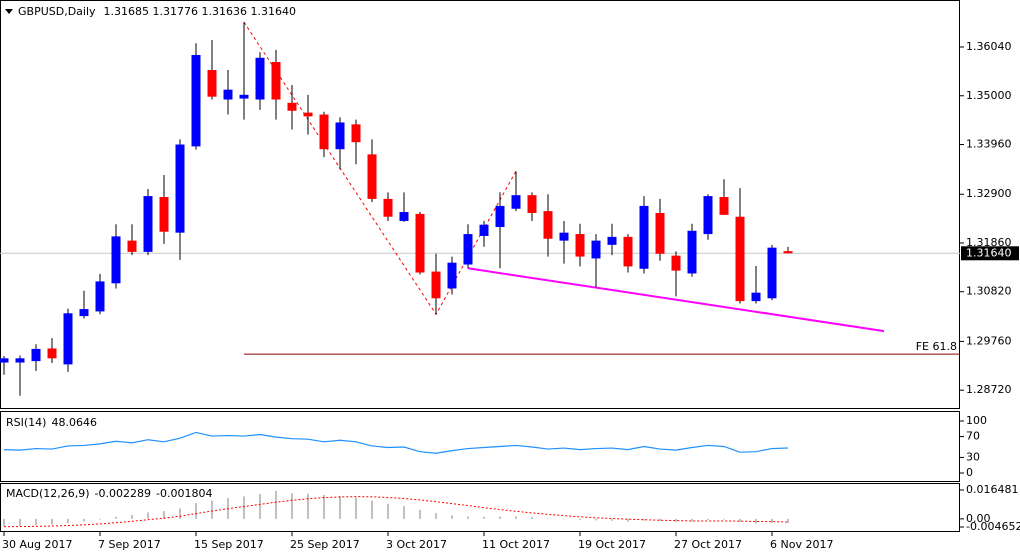 This screenshot has height=556, width=1020. Describe the element at coordinates (989, 95) in the screenshot. I see `y-tick-label: 1.35000` at that location.